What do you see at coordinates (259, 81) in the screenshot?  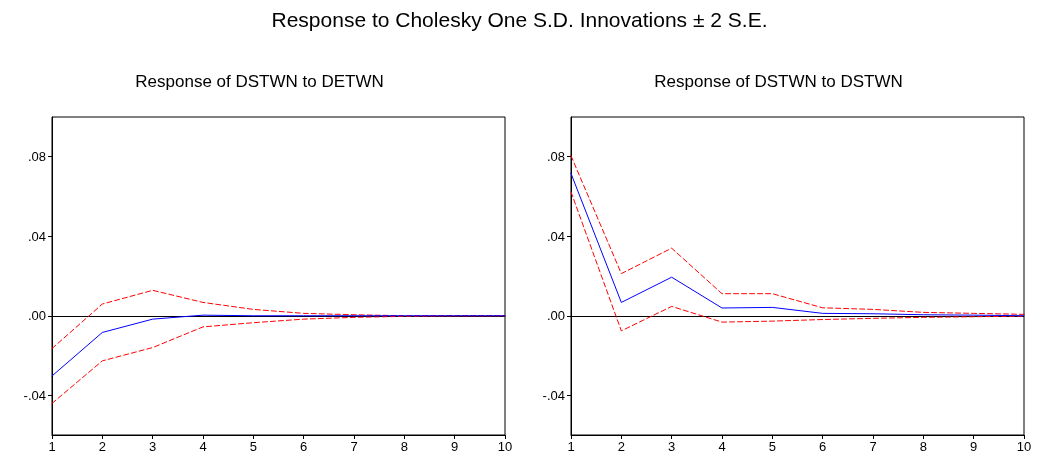 I see `chart-subtitle: Response of DSTWN to DETWN` at bounding box center [259, 81].